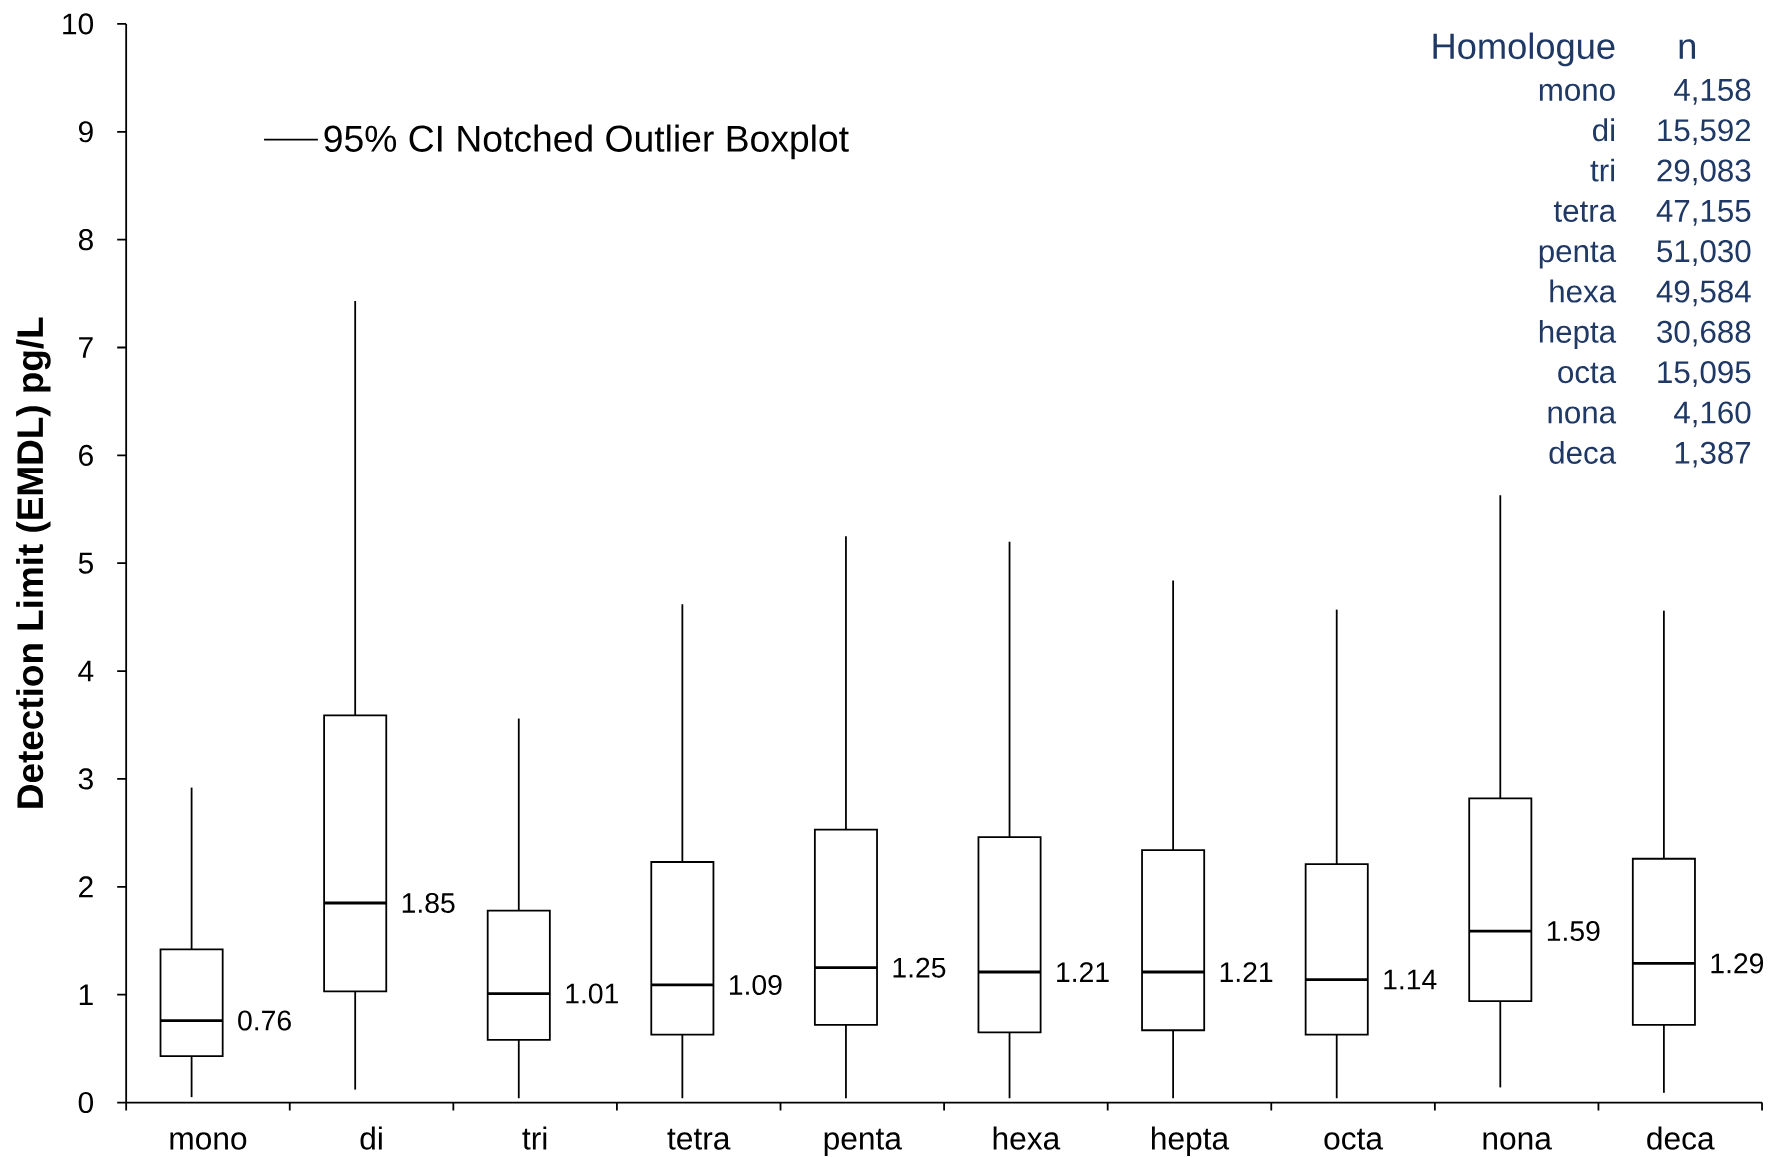 The height and width of the screenshot is (1157, 1771). I want to click on x-tick-label: mono, so click(208, 1141).